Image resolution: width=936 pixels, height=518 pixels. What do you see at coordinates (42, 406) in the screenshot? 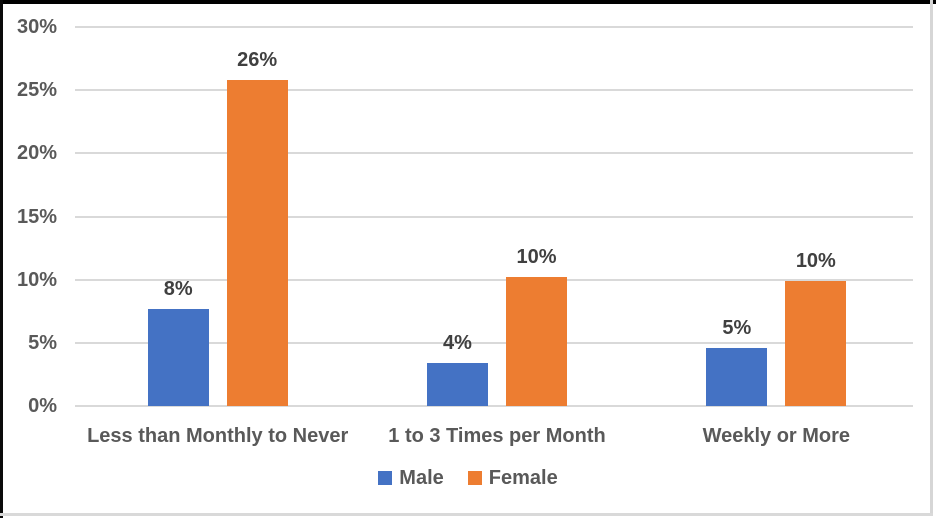
I see `y-tick-label: 0%` at bounding box center [42, 406].